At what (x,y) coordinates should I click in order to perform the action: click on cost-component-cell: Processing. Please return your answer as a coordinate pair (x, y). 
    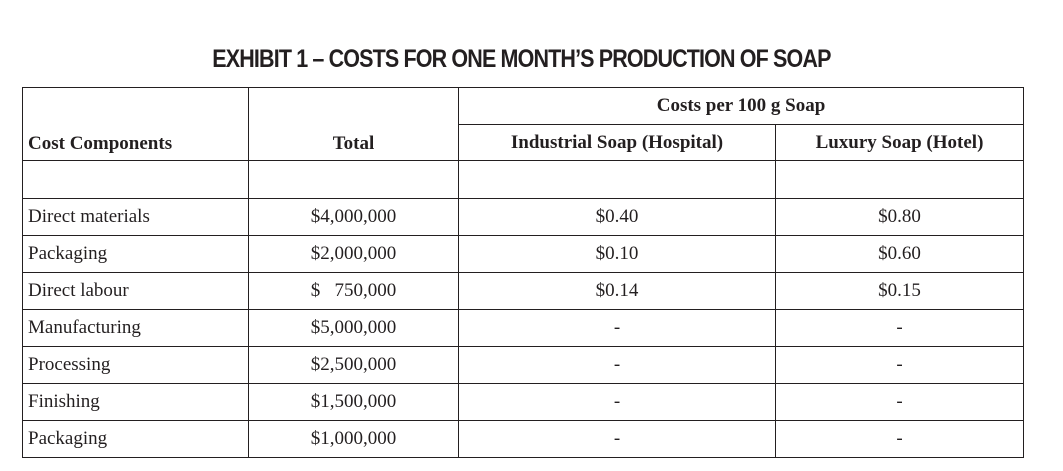
    Looking at the image, I should click on (135, 365).